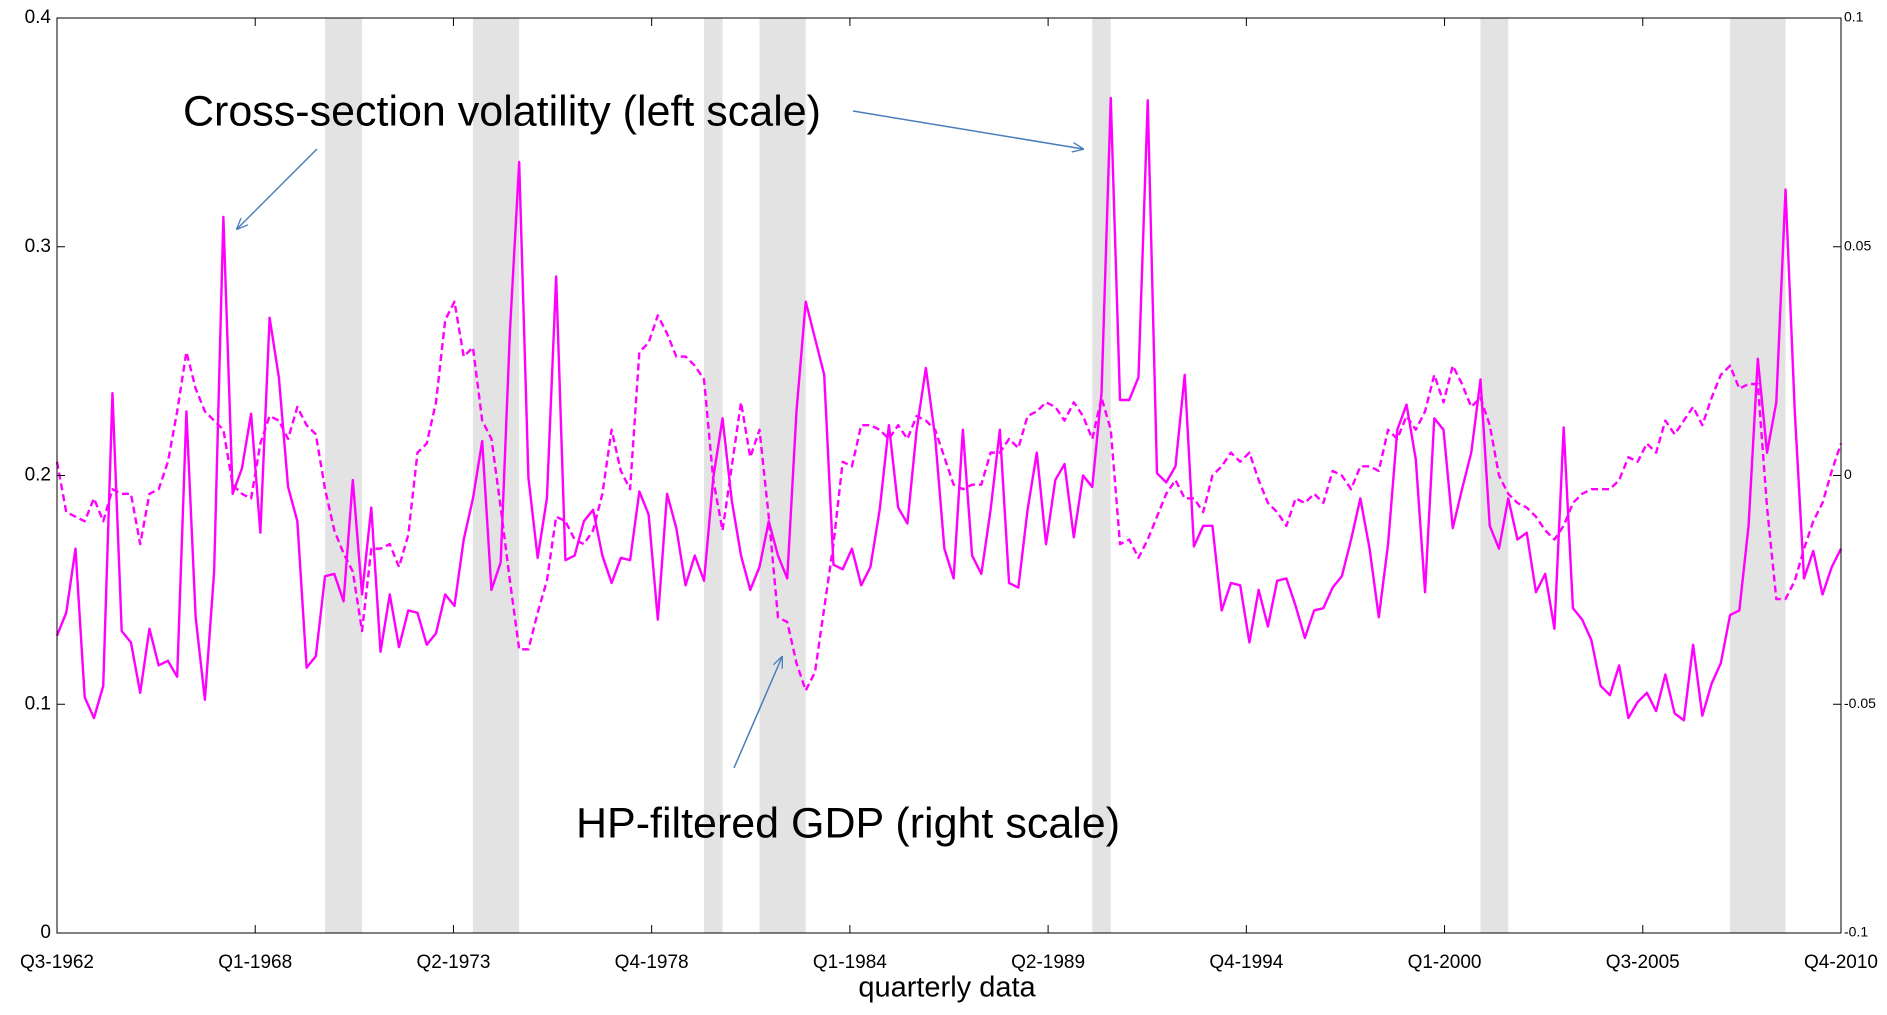 This screenshot has width=1887, height=1015. What do you see at coordinates (652, 962) in the screenshot?
I see `x-tick-label: Q4-1978` at bounding box center [652, 962].